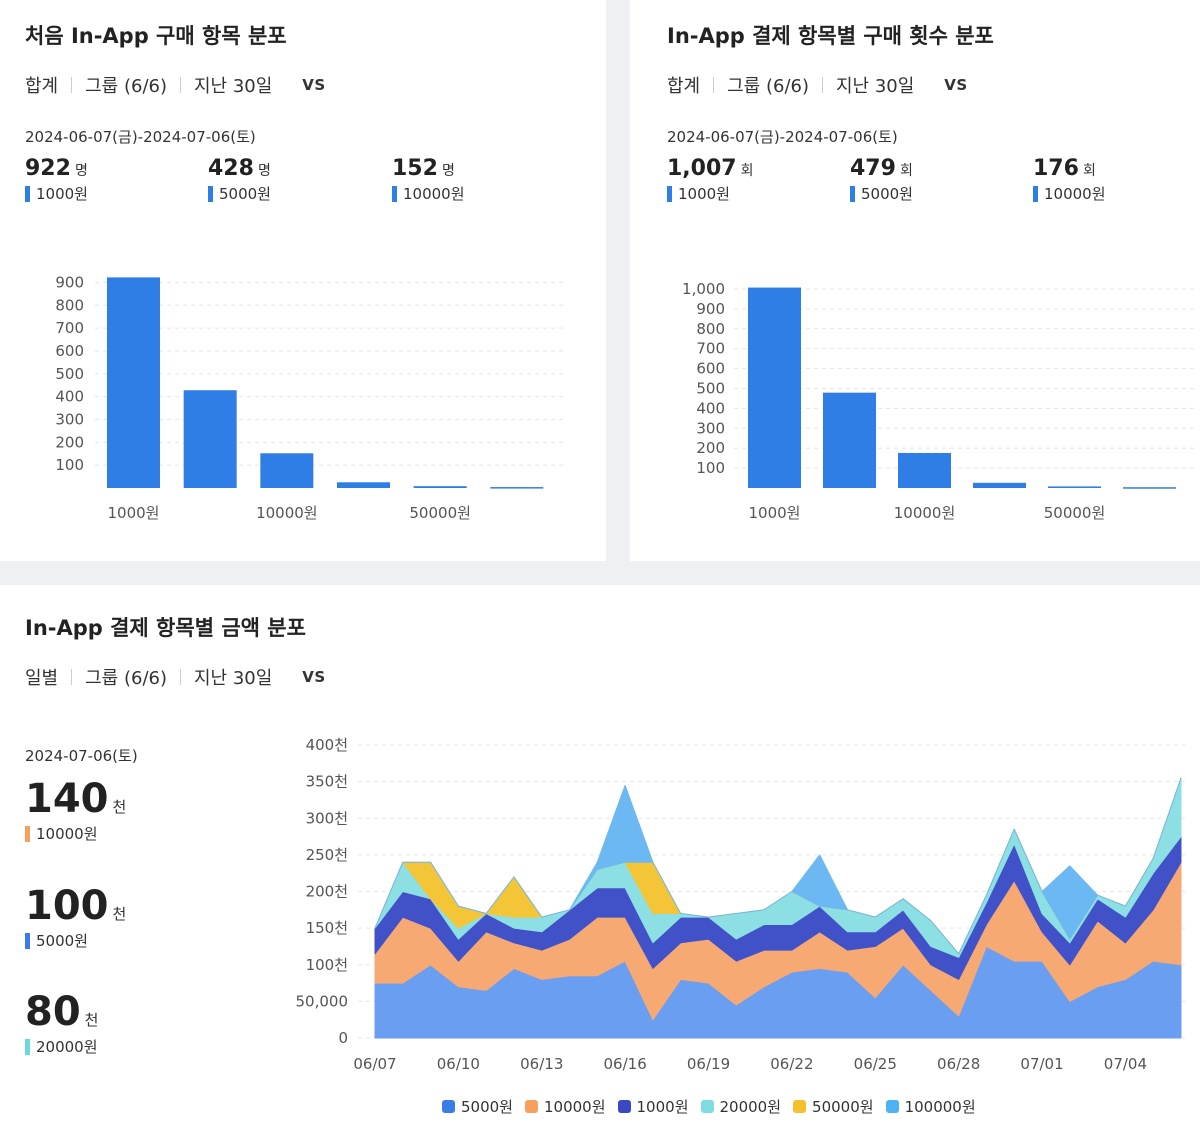  I want to click on y-tick-label: 300천, so click(327, 818).